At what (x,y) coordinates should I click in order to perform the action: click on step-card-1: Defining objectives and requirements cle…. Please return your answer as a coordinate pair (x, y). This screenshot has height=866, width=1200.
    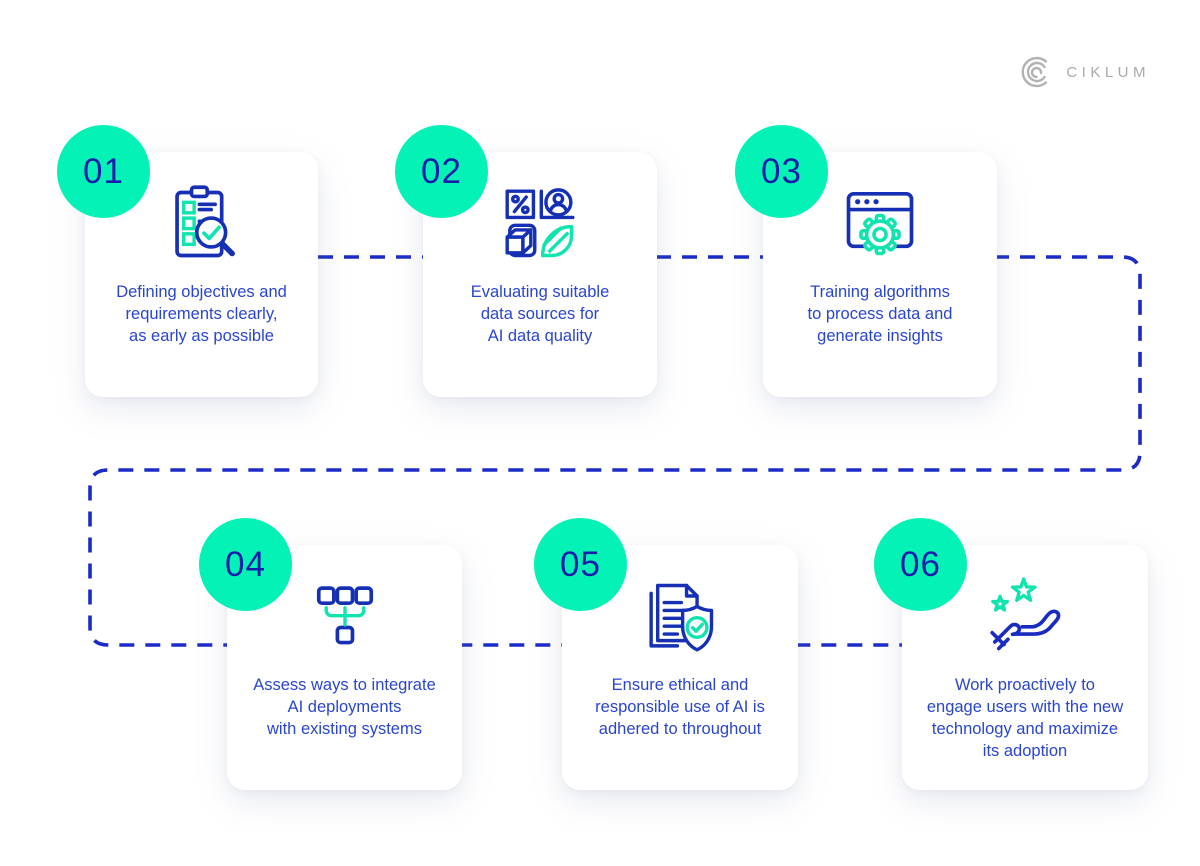
    Looking at the image, I should click on (201, 274).